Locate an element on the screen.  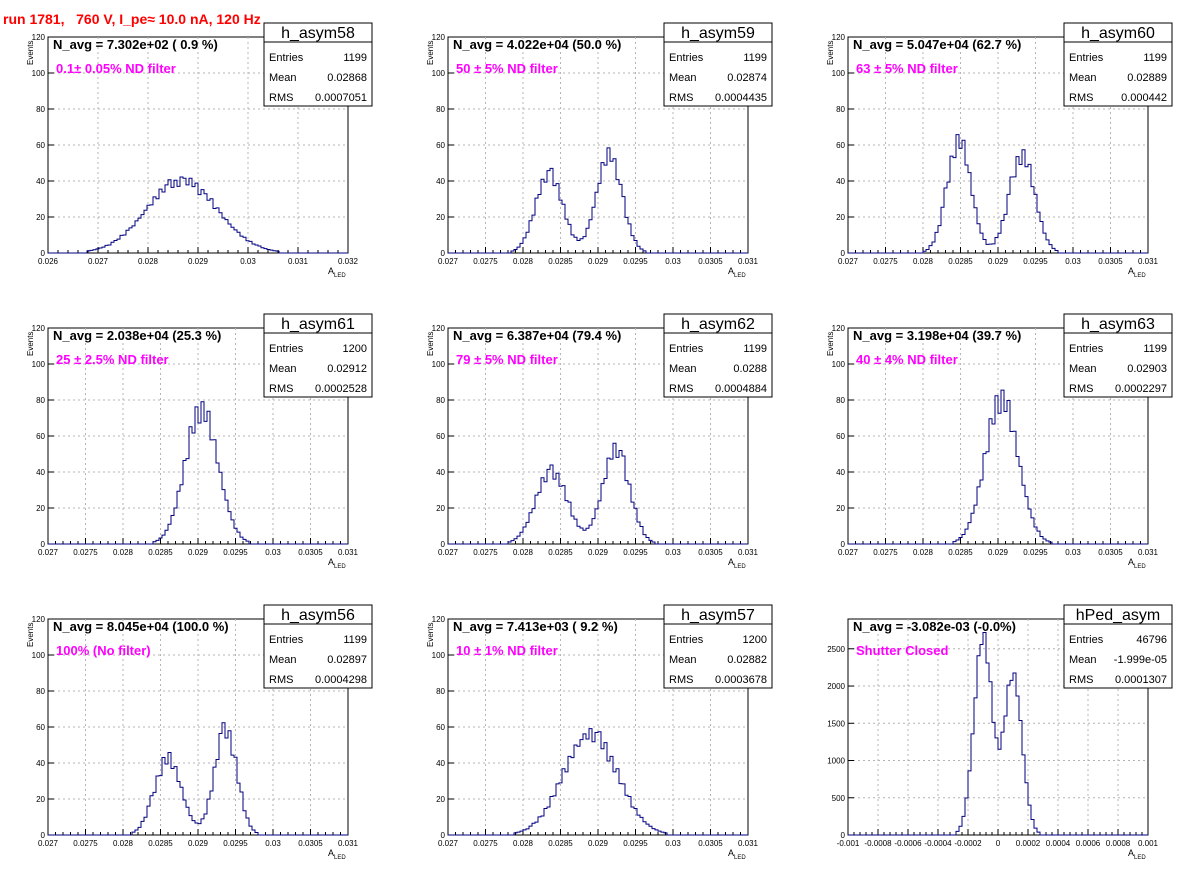
filter-annotation: 100% (No filter) is located at coordinates (103, 650).